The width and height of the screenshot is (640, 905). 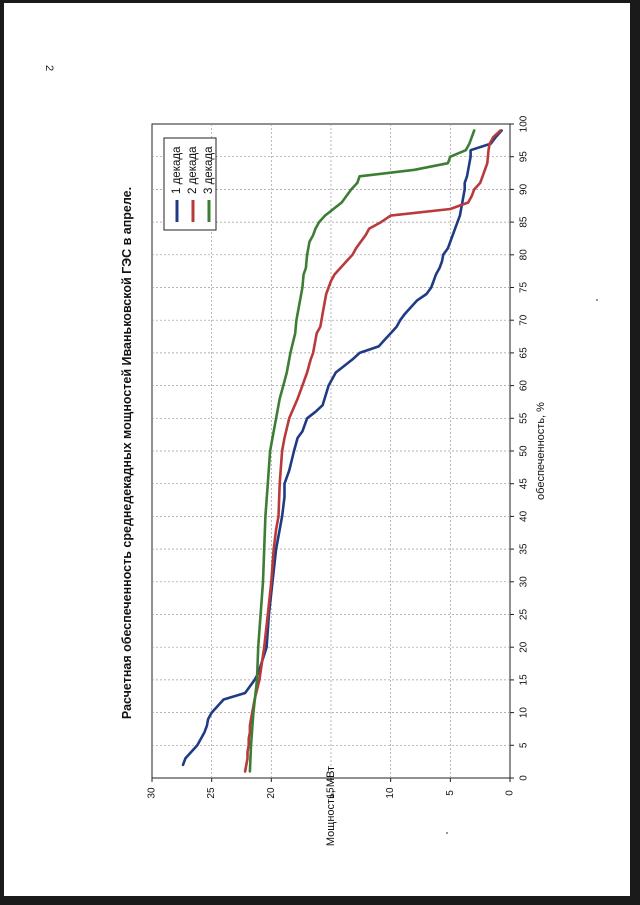 What do you see at coordinates (524, 647) in the screenshot?
I see `x-tick-label: 20` at bounding box center [524, 647].